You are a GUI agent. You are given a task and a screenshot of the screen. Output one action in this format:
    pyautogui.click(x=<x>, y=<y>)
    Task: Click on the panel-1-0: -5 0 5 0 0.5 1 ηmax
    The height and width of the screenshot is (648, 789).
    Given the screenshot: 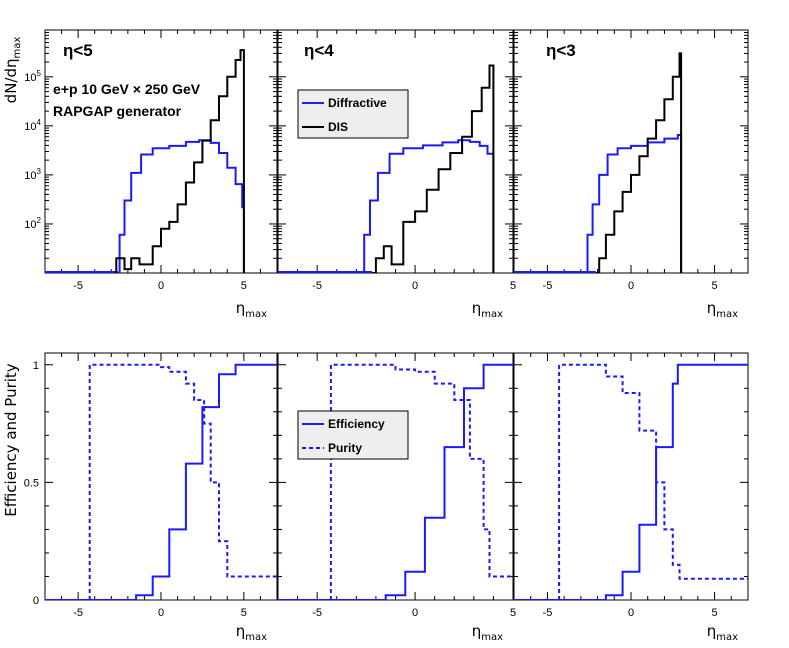 What is the action you would take?
    pyautogui.click(x=151, y=497)
    